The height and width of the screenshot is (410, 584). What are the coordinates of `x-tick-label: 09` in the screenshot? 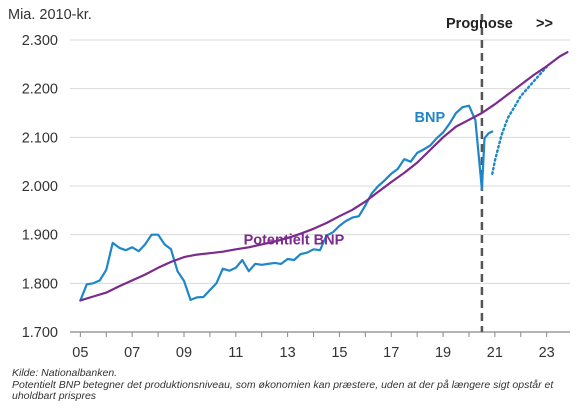 It's located at (184, 353).